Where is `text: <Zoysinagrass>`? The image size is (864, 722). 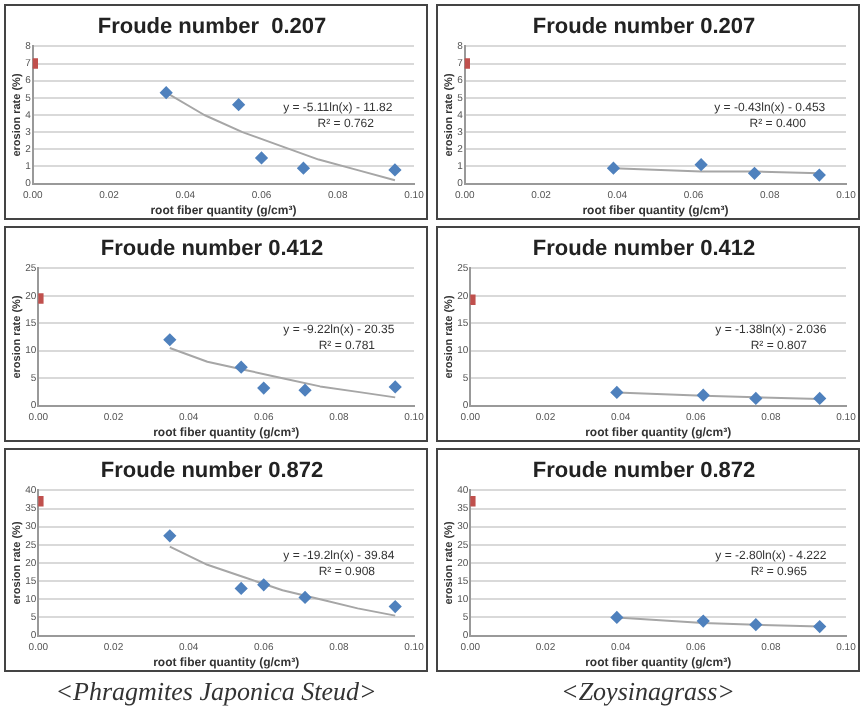
text: <Zoysinagrass> is located at coordinates (648, 692).